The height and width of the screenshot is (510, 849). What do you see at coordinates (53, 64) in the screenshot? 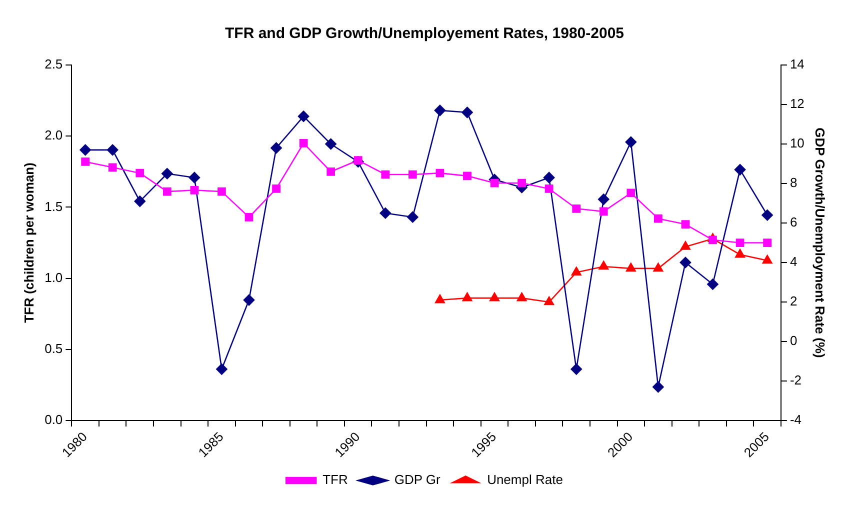
I see `y-tick-label: 2.5` at bounding box center [53, 64].